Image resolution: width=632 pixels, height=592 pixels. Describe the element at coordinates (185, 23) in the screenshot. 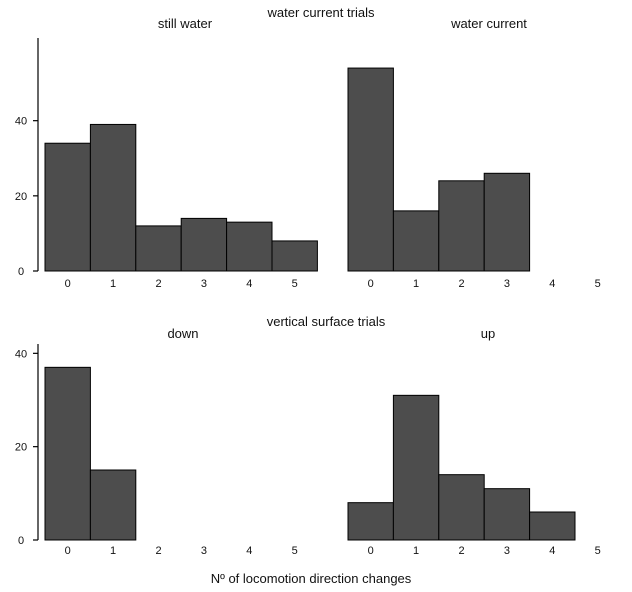

I see `series-label-still-water: still water` at that location.